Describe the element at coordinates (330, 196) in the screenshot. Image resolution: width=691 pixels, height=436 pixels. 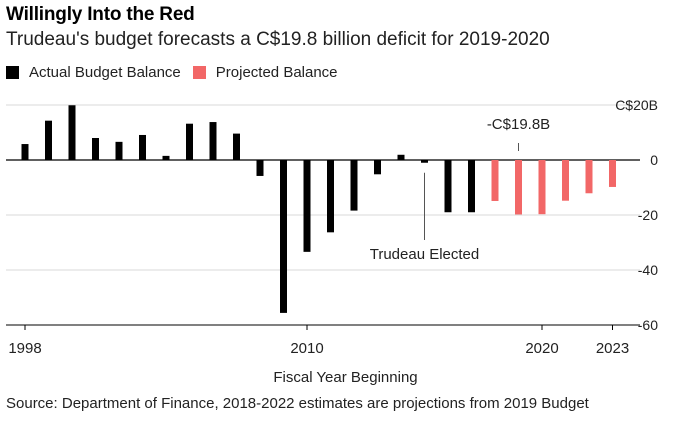
I see `bar-0-2011` at that location.